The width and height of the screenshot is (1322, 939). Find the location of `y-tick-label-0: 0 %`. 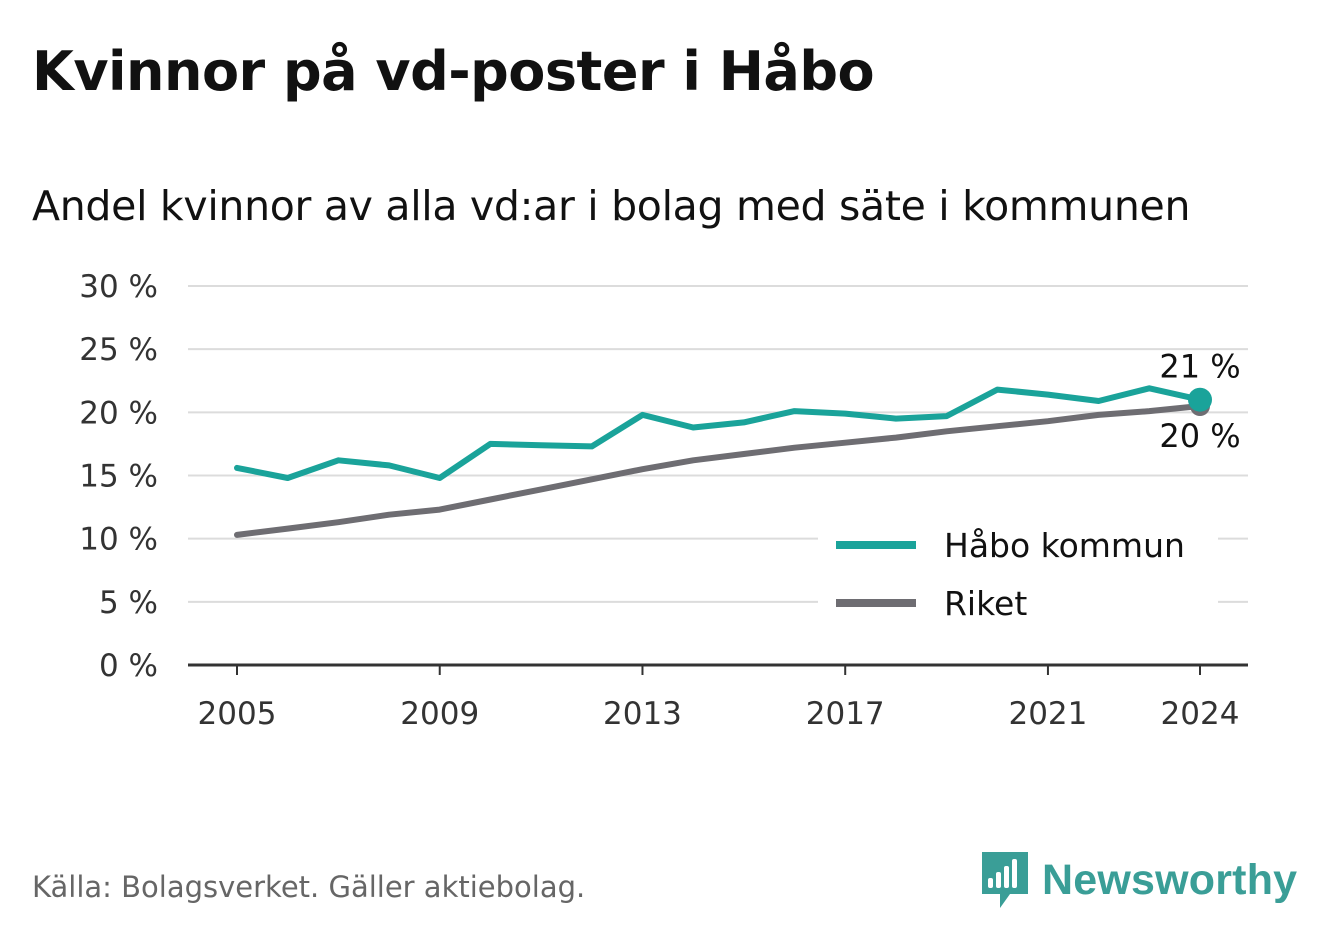

y-tick-label-0: 0 % is located at coordinates (128, 666).